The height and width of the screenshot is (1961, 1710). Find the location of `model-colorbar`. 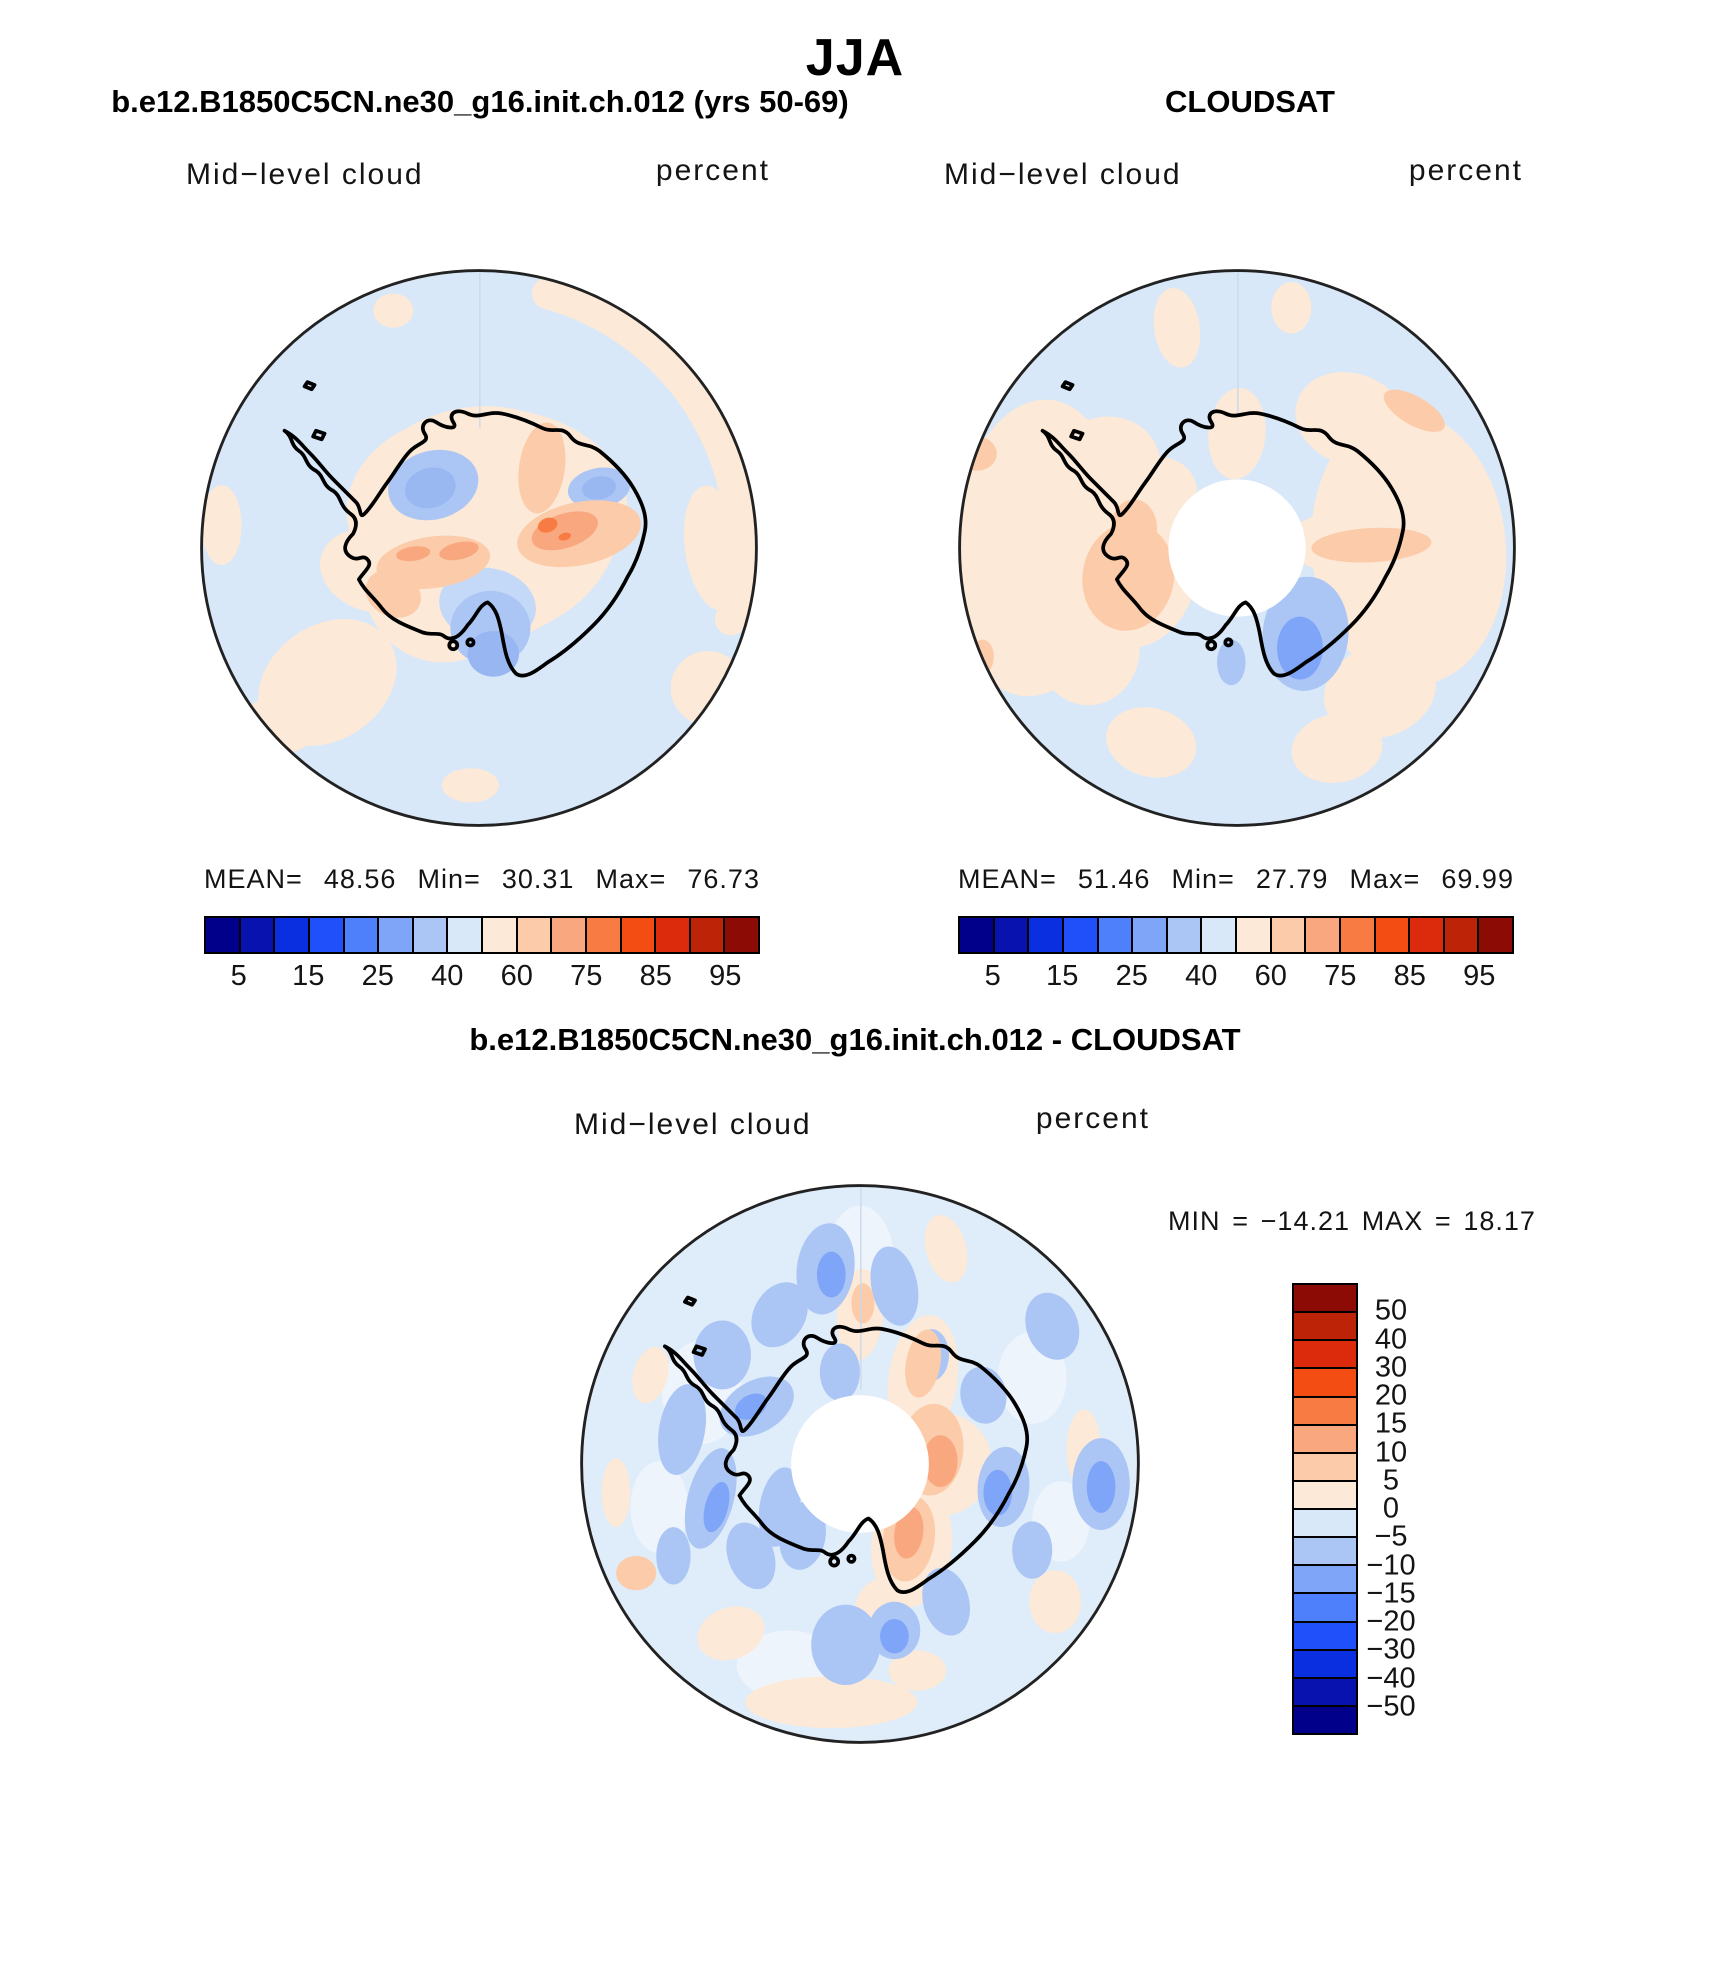

model-colorbar is located at coordinates (482, 935).